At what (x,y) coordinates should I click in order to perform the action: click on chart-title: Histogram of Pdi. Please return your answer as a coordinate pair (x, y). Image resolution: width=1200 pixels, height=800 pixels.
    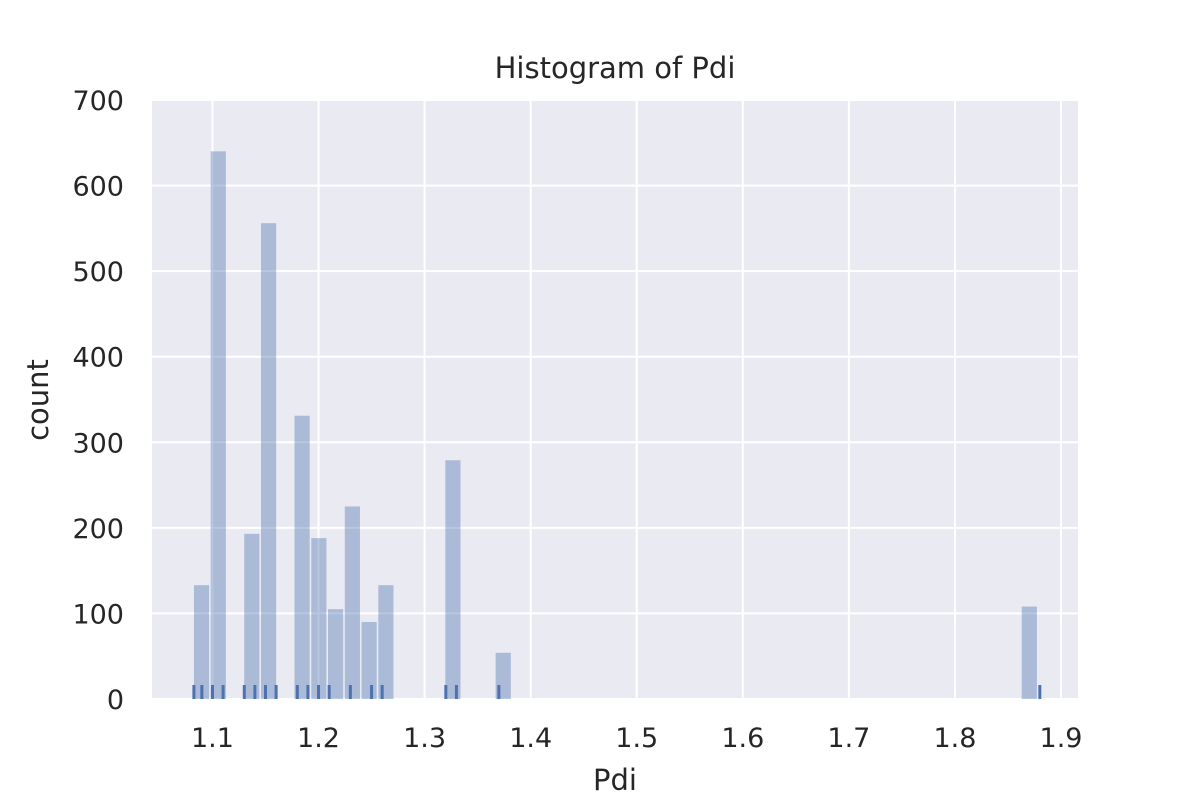
    Looking at the image, I should click on (615, 68).